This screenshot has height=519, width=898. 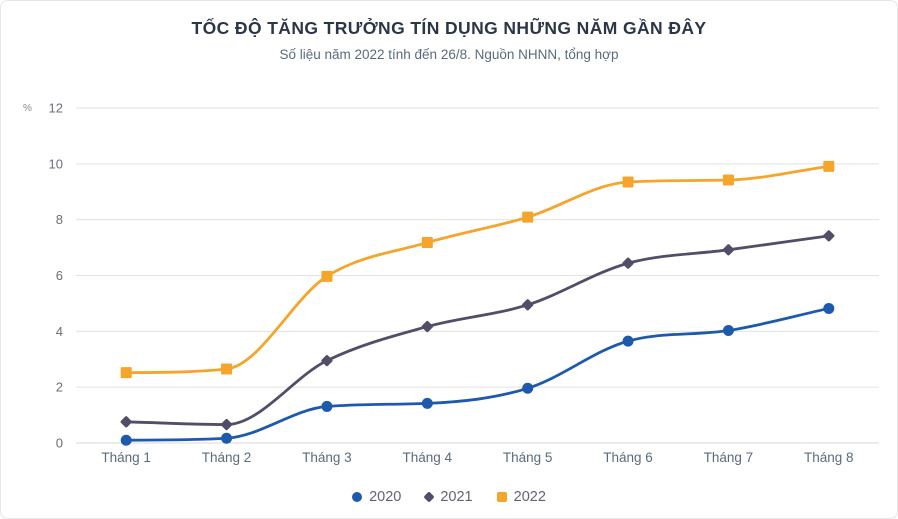 I want to click on x-axis-label: Tháng 6, so click(x=628, y=457).